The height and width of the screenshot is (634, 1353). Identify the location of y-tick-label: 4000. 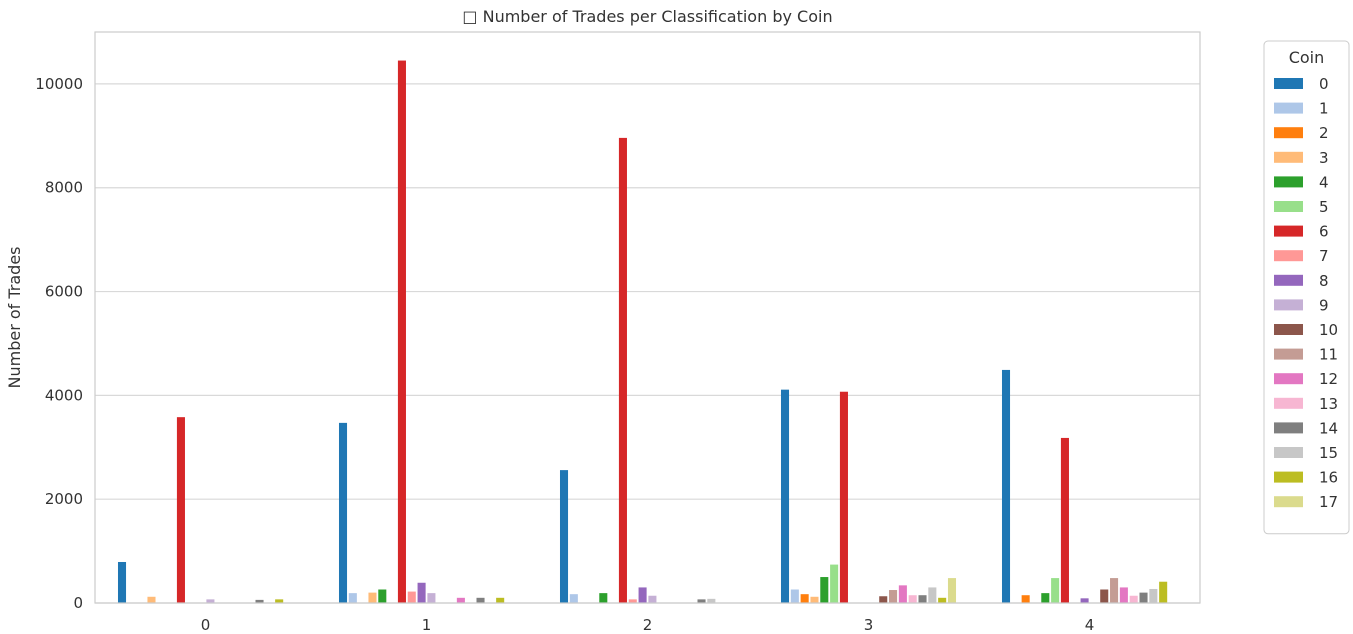
(64, 395).